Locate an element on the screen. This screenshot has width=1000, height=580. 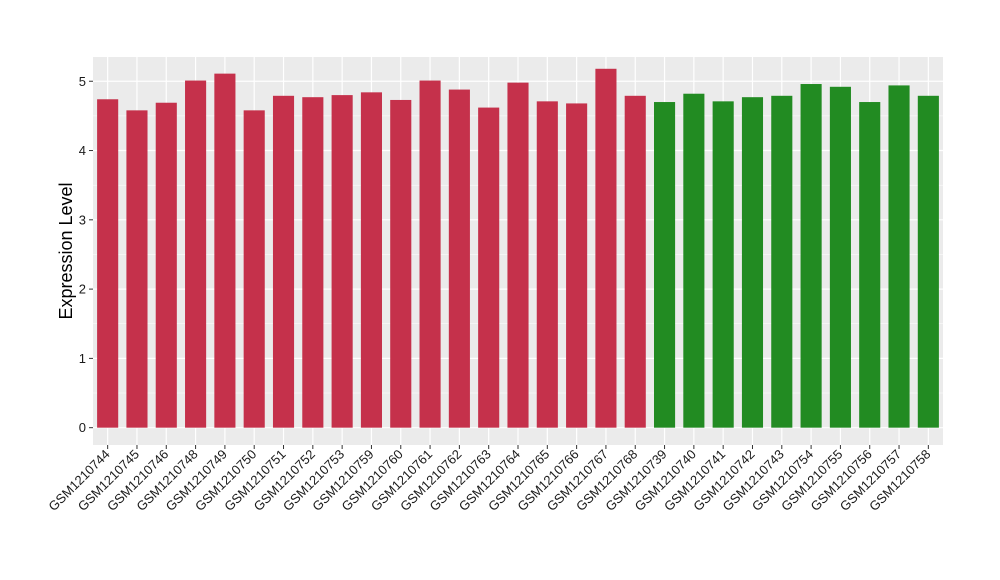
y-tick-label: 4 is located at coordinates (82, 150).